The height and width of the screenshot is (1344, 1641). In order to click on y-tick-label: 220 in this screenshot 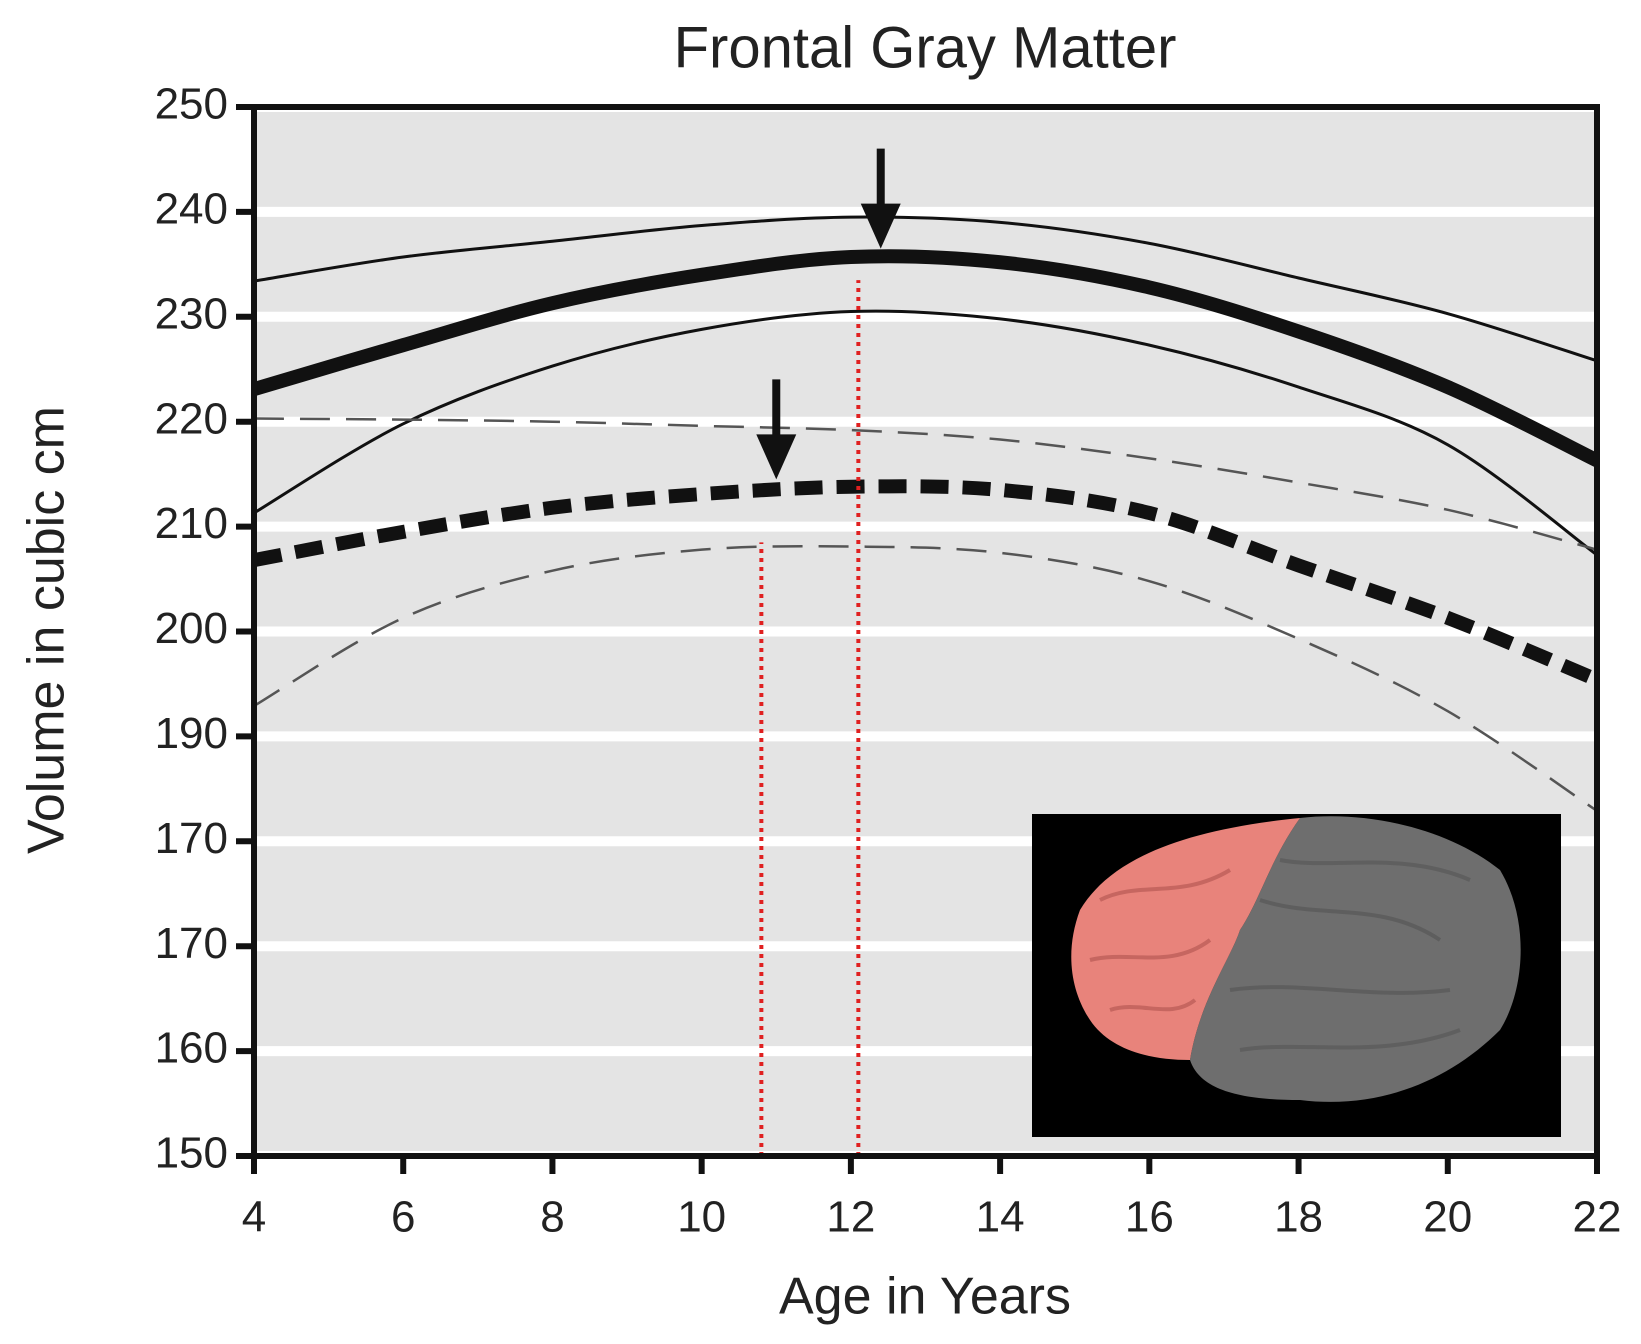, I will do `click(191, 418)`.